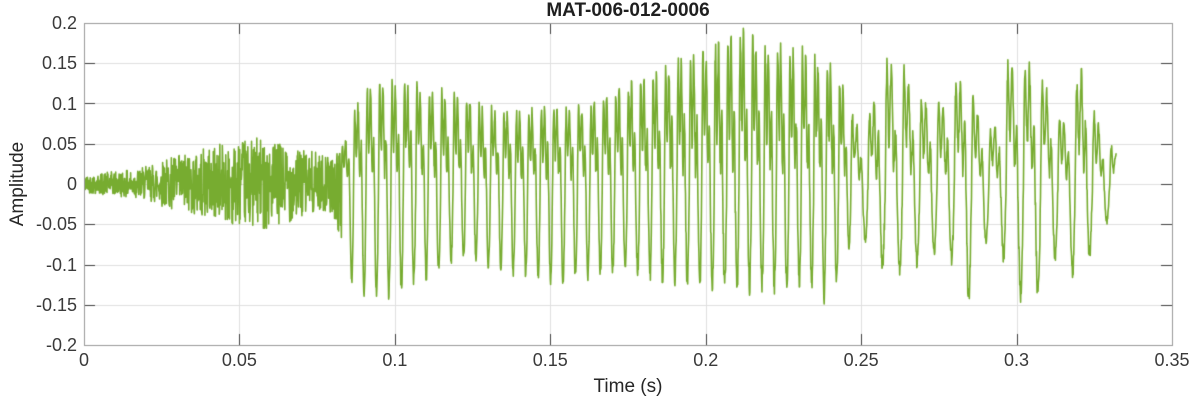 Image resolution: width=1193 pixels, height=404 pixels. I want to click on y-tick-label: -0.2, so click(61, 345).